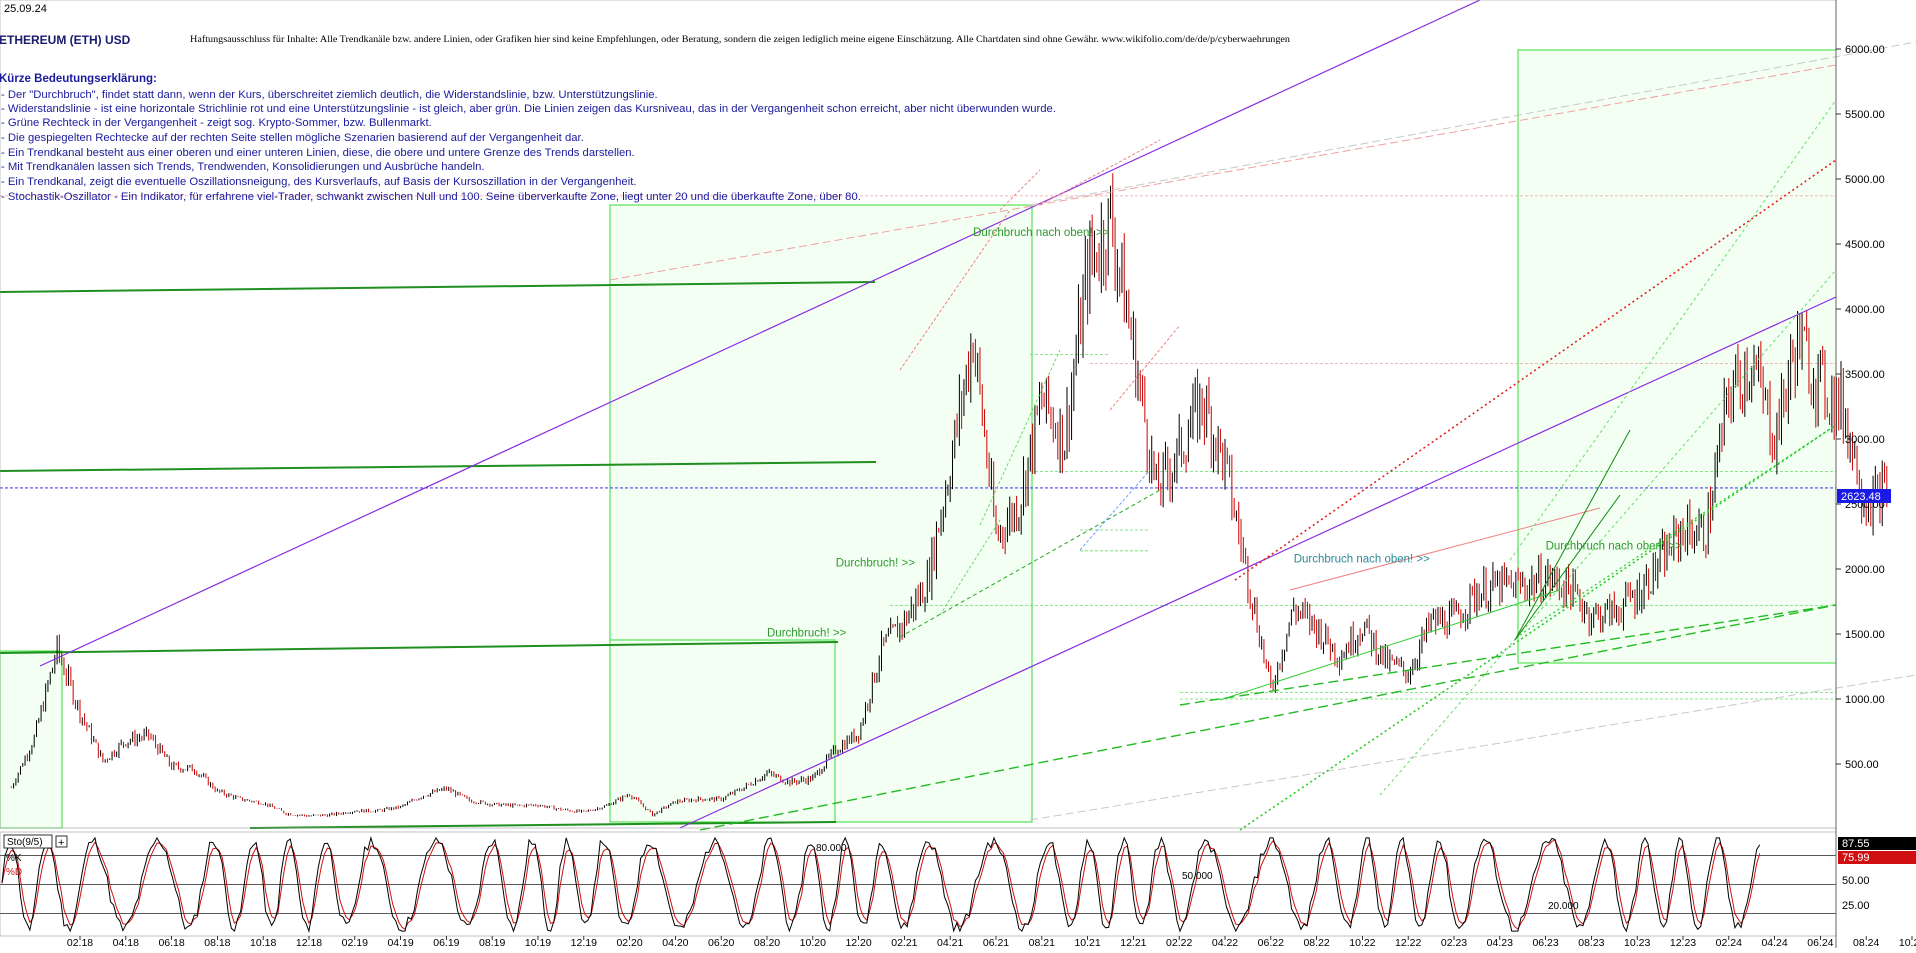 Image resolution: width=1916 pixels, height=953 pixels. I want to click on x-tick-label: 08.24, so click(1866, 942).